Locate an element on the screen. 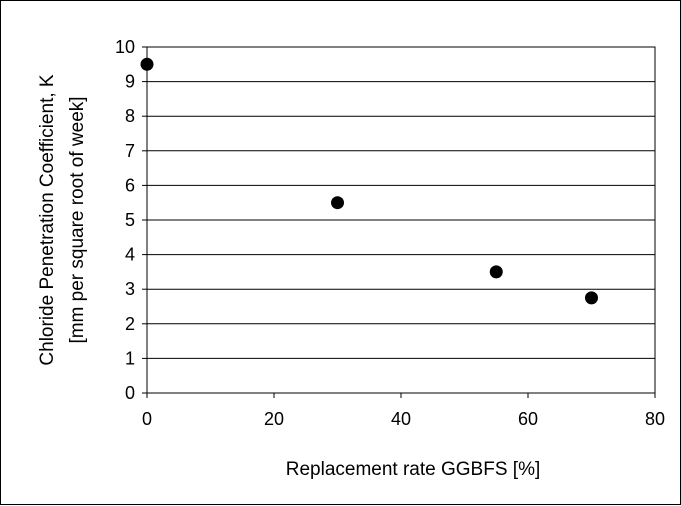 The width and height of the screenshot is (681, 506). x-tick-label: 0 is located at coordinates (147, 419).